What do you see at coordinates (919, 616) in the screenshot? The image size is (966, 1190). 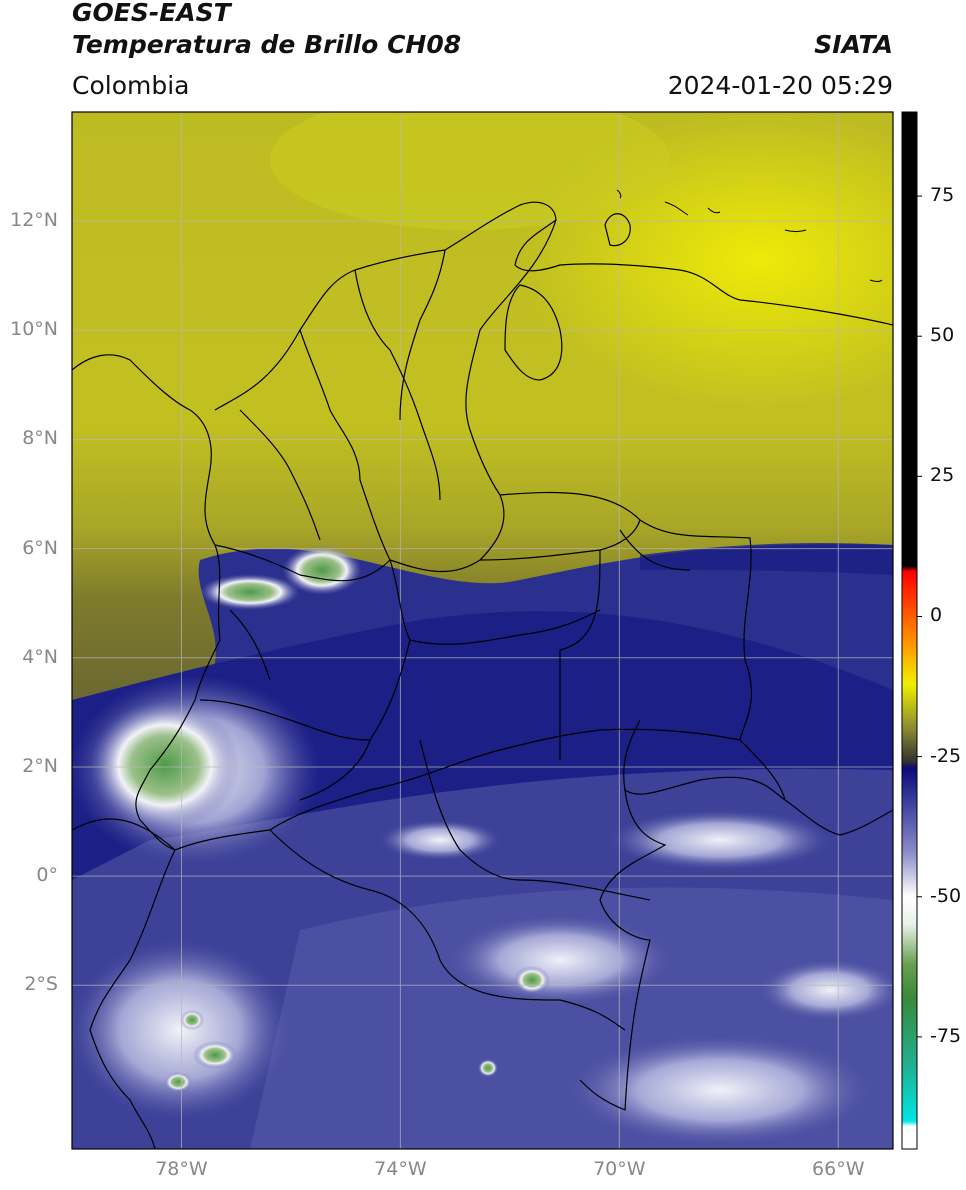 I see `colorbar-ticks` at bounding box center [919, 616].